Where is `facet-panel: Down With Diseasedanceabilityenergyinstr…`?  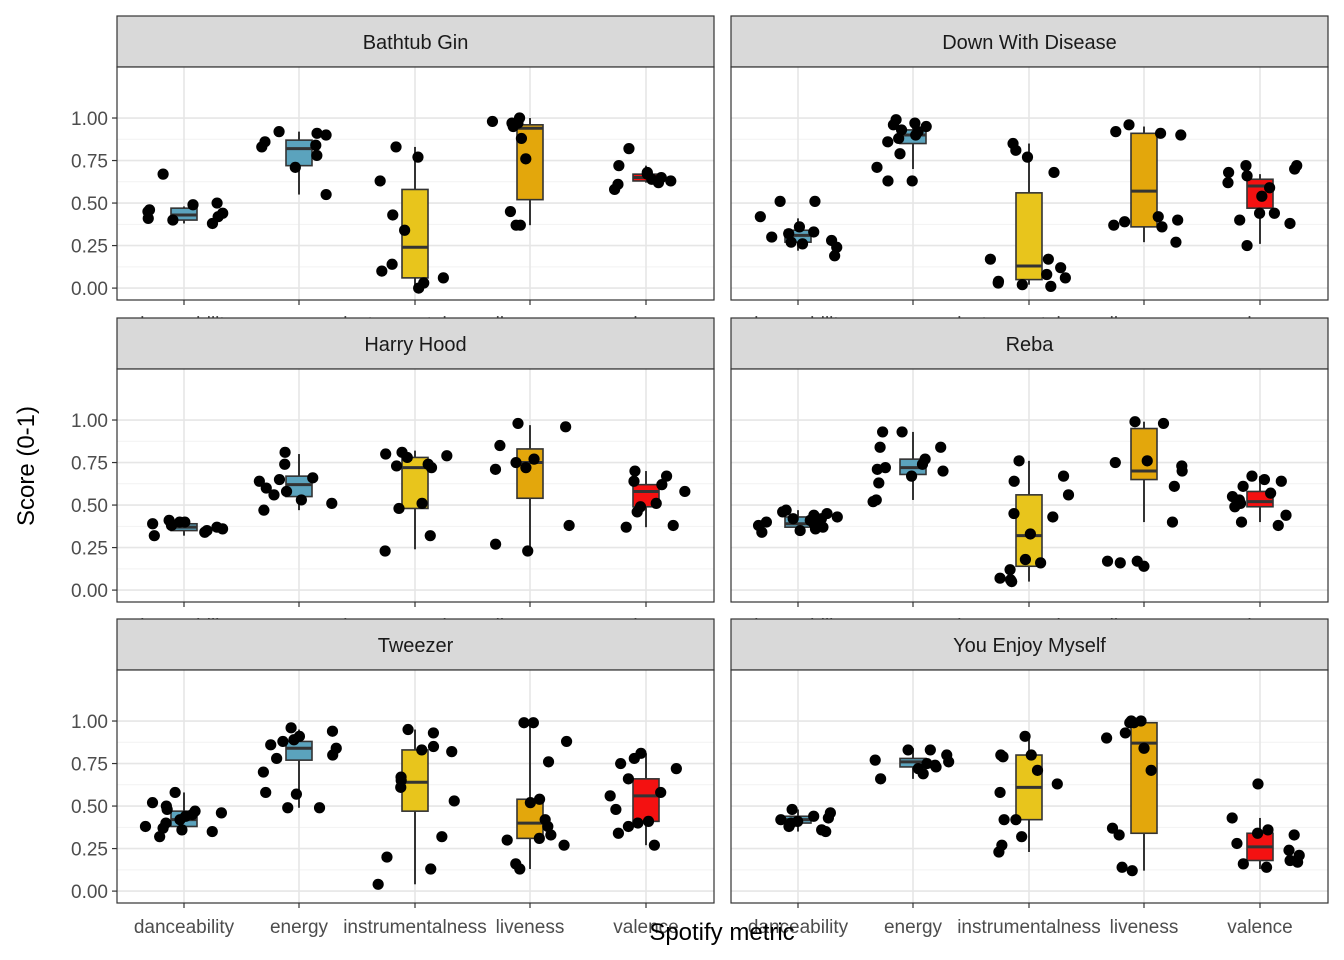
facet-panel: Down With Diseasedanceabilityenergyinstr… is located at coordinates (1029, 175).